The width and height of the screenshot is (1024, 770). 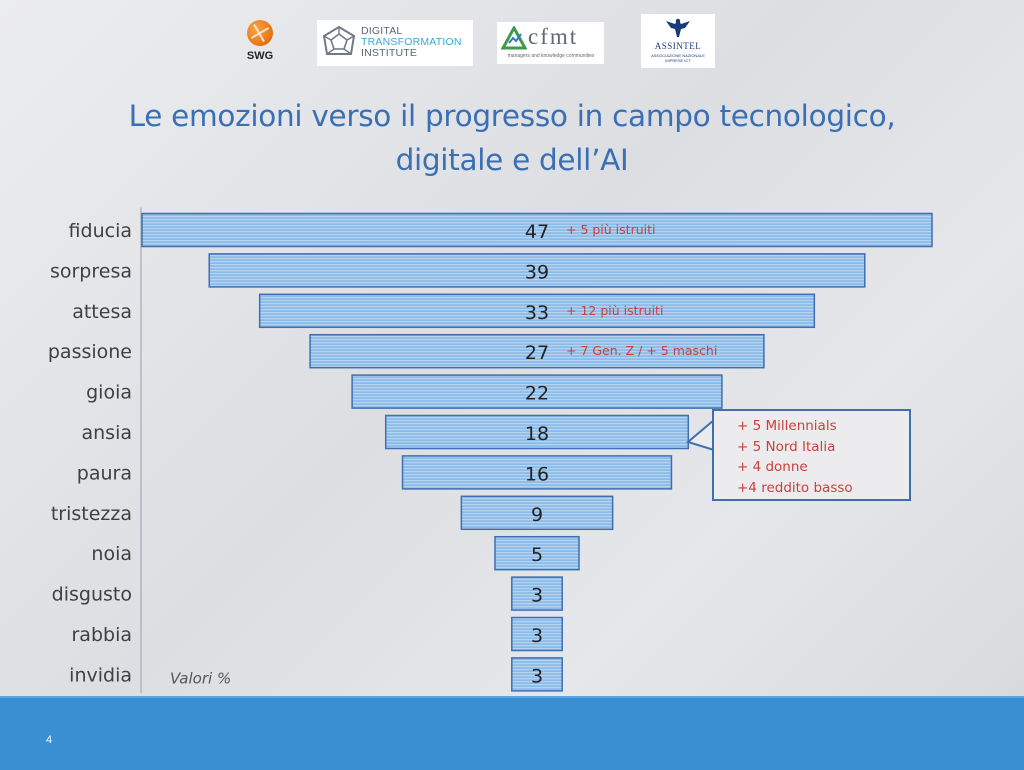 I want to click on value-label-invidia: 3, so click(x=537, y=676).